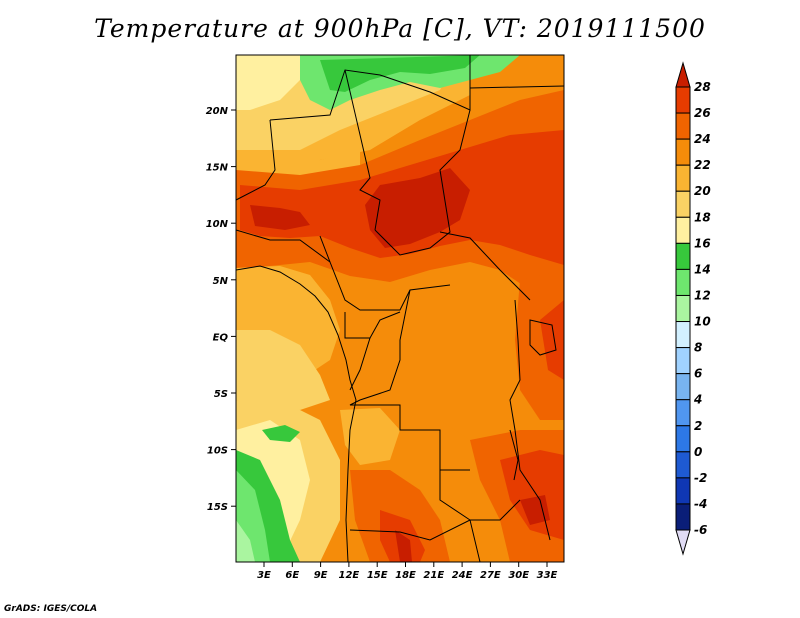 The image size is (800, 618). I want to click on lon-tick-label: 24E, so click(462, 575).